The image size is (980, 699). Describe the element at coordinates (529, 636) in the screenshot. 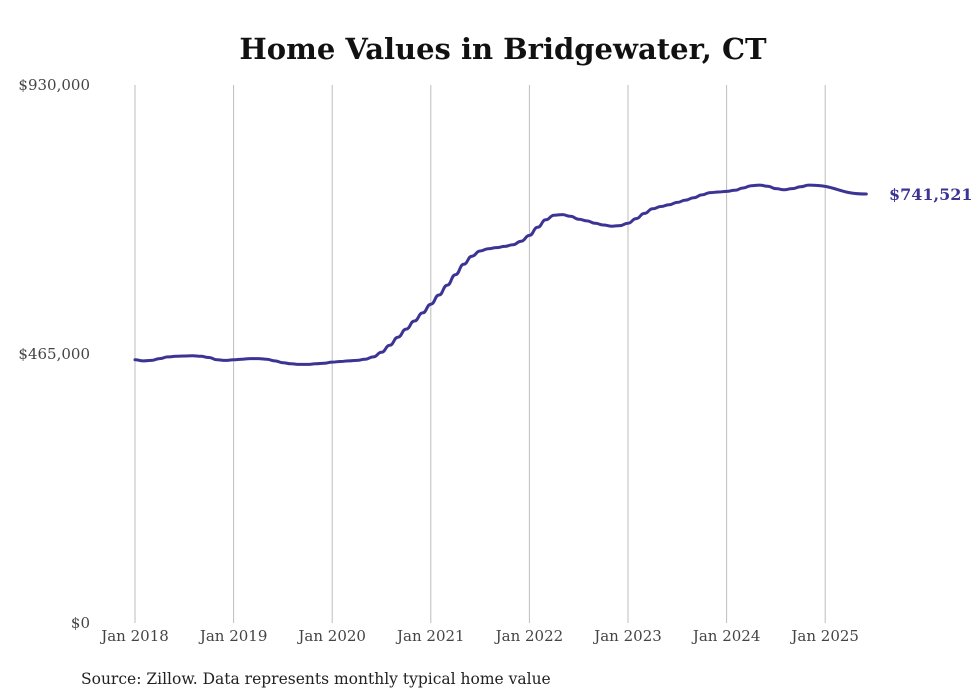

I see `x-tick-label: Jan 2022` at that location.